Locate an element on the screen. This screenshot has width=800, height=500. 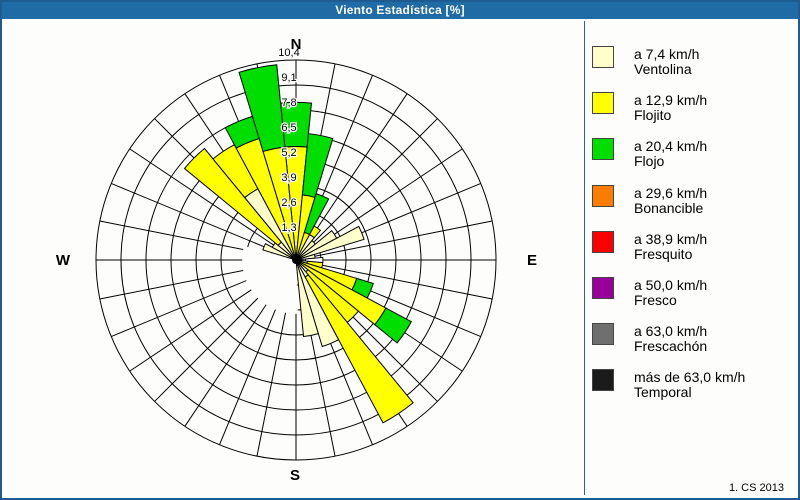
legend-item-fresco: a 50,0 km/h Fresco is located at coordinates (649, 292).